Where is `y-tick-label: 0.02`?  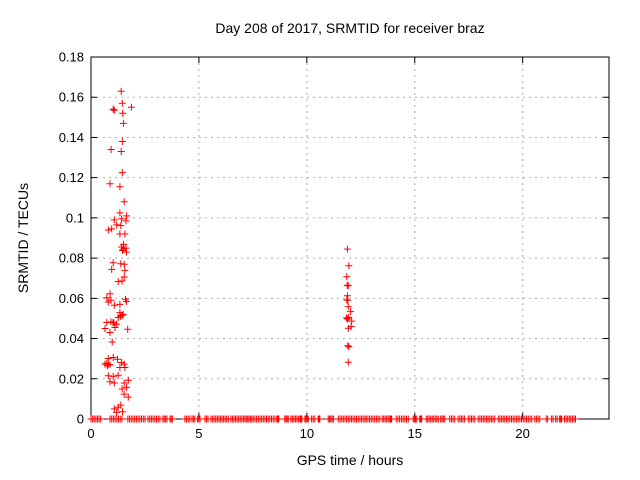
y-tick-label: 0.02 is located at coordinates (71, 378).